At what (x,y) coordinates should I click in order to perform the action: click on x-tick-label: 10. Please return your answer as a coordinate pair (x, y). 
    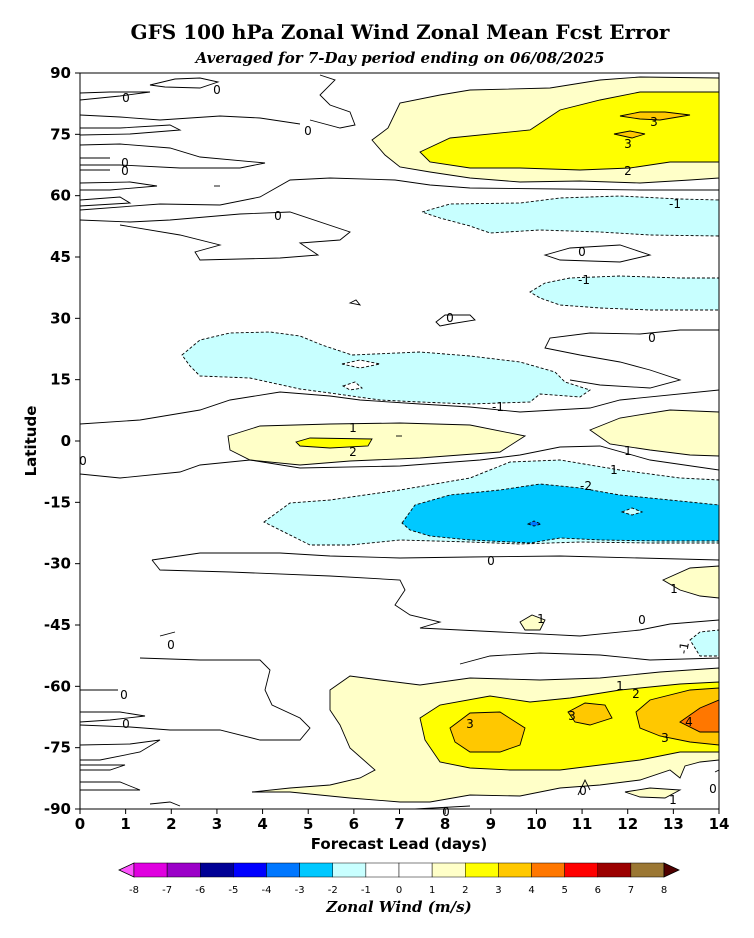
    Looking at the image, I should click on (536, 824).